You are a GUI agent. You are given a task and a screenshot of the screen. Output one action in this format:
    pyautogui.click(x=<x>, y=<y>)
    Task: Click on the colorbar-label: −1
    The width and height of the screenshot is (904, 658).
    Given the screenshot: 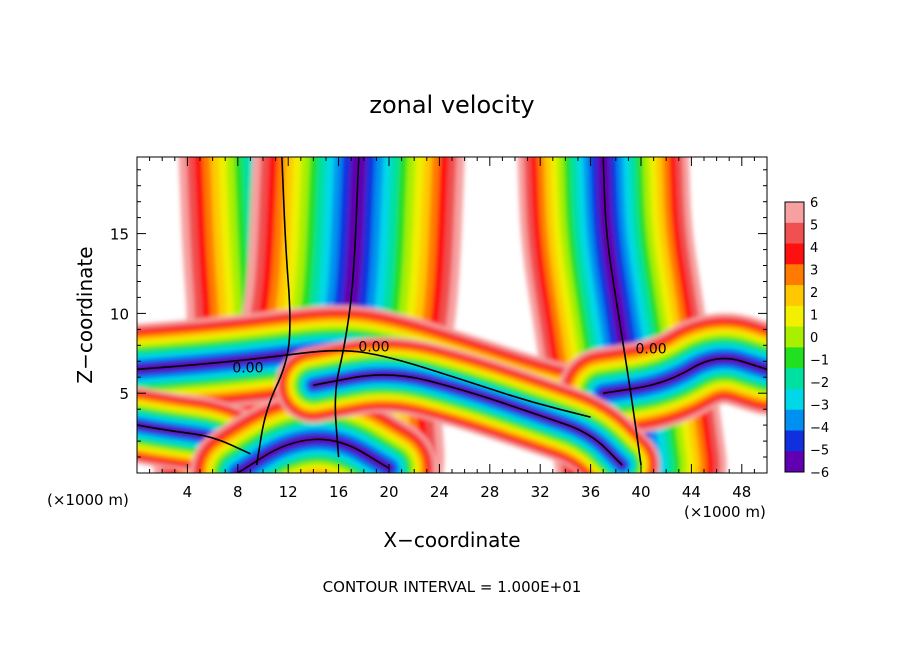 What is the action you would take?
    pyautogui.click(x=819, y=361)
    